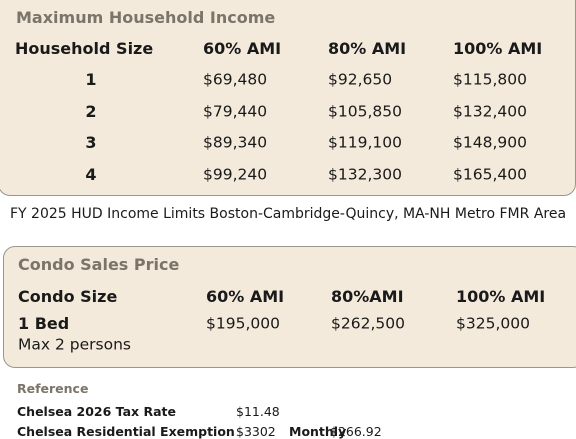 The height and width of the screenshot is (439, 576). I want to click on reference-item: $11.48, so click(258, 411).